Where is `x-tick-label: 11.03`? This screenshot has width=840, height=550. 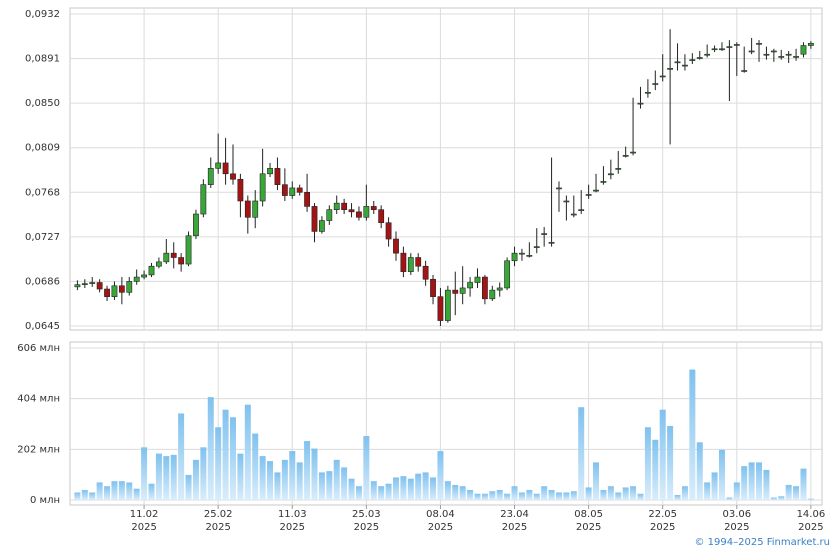
x-tick-label: 11.03 is located at coordinates (292, 514).